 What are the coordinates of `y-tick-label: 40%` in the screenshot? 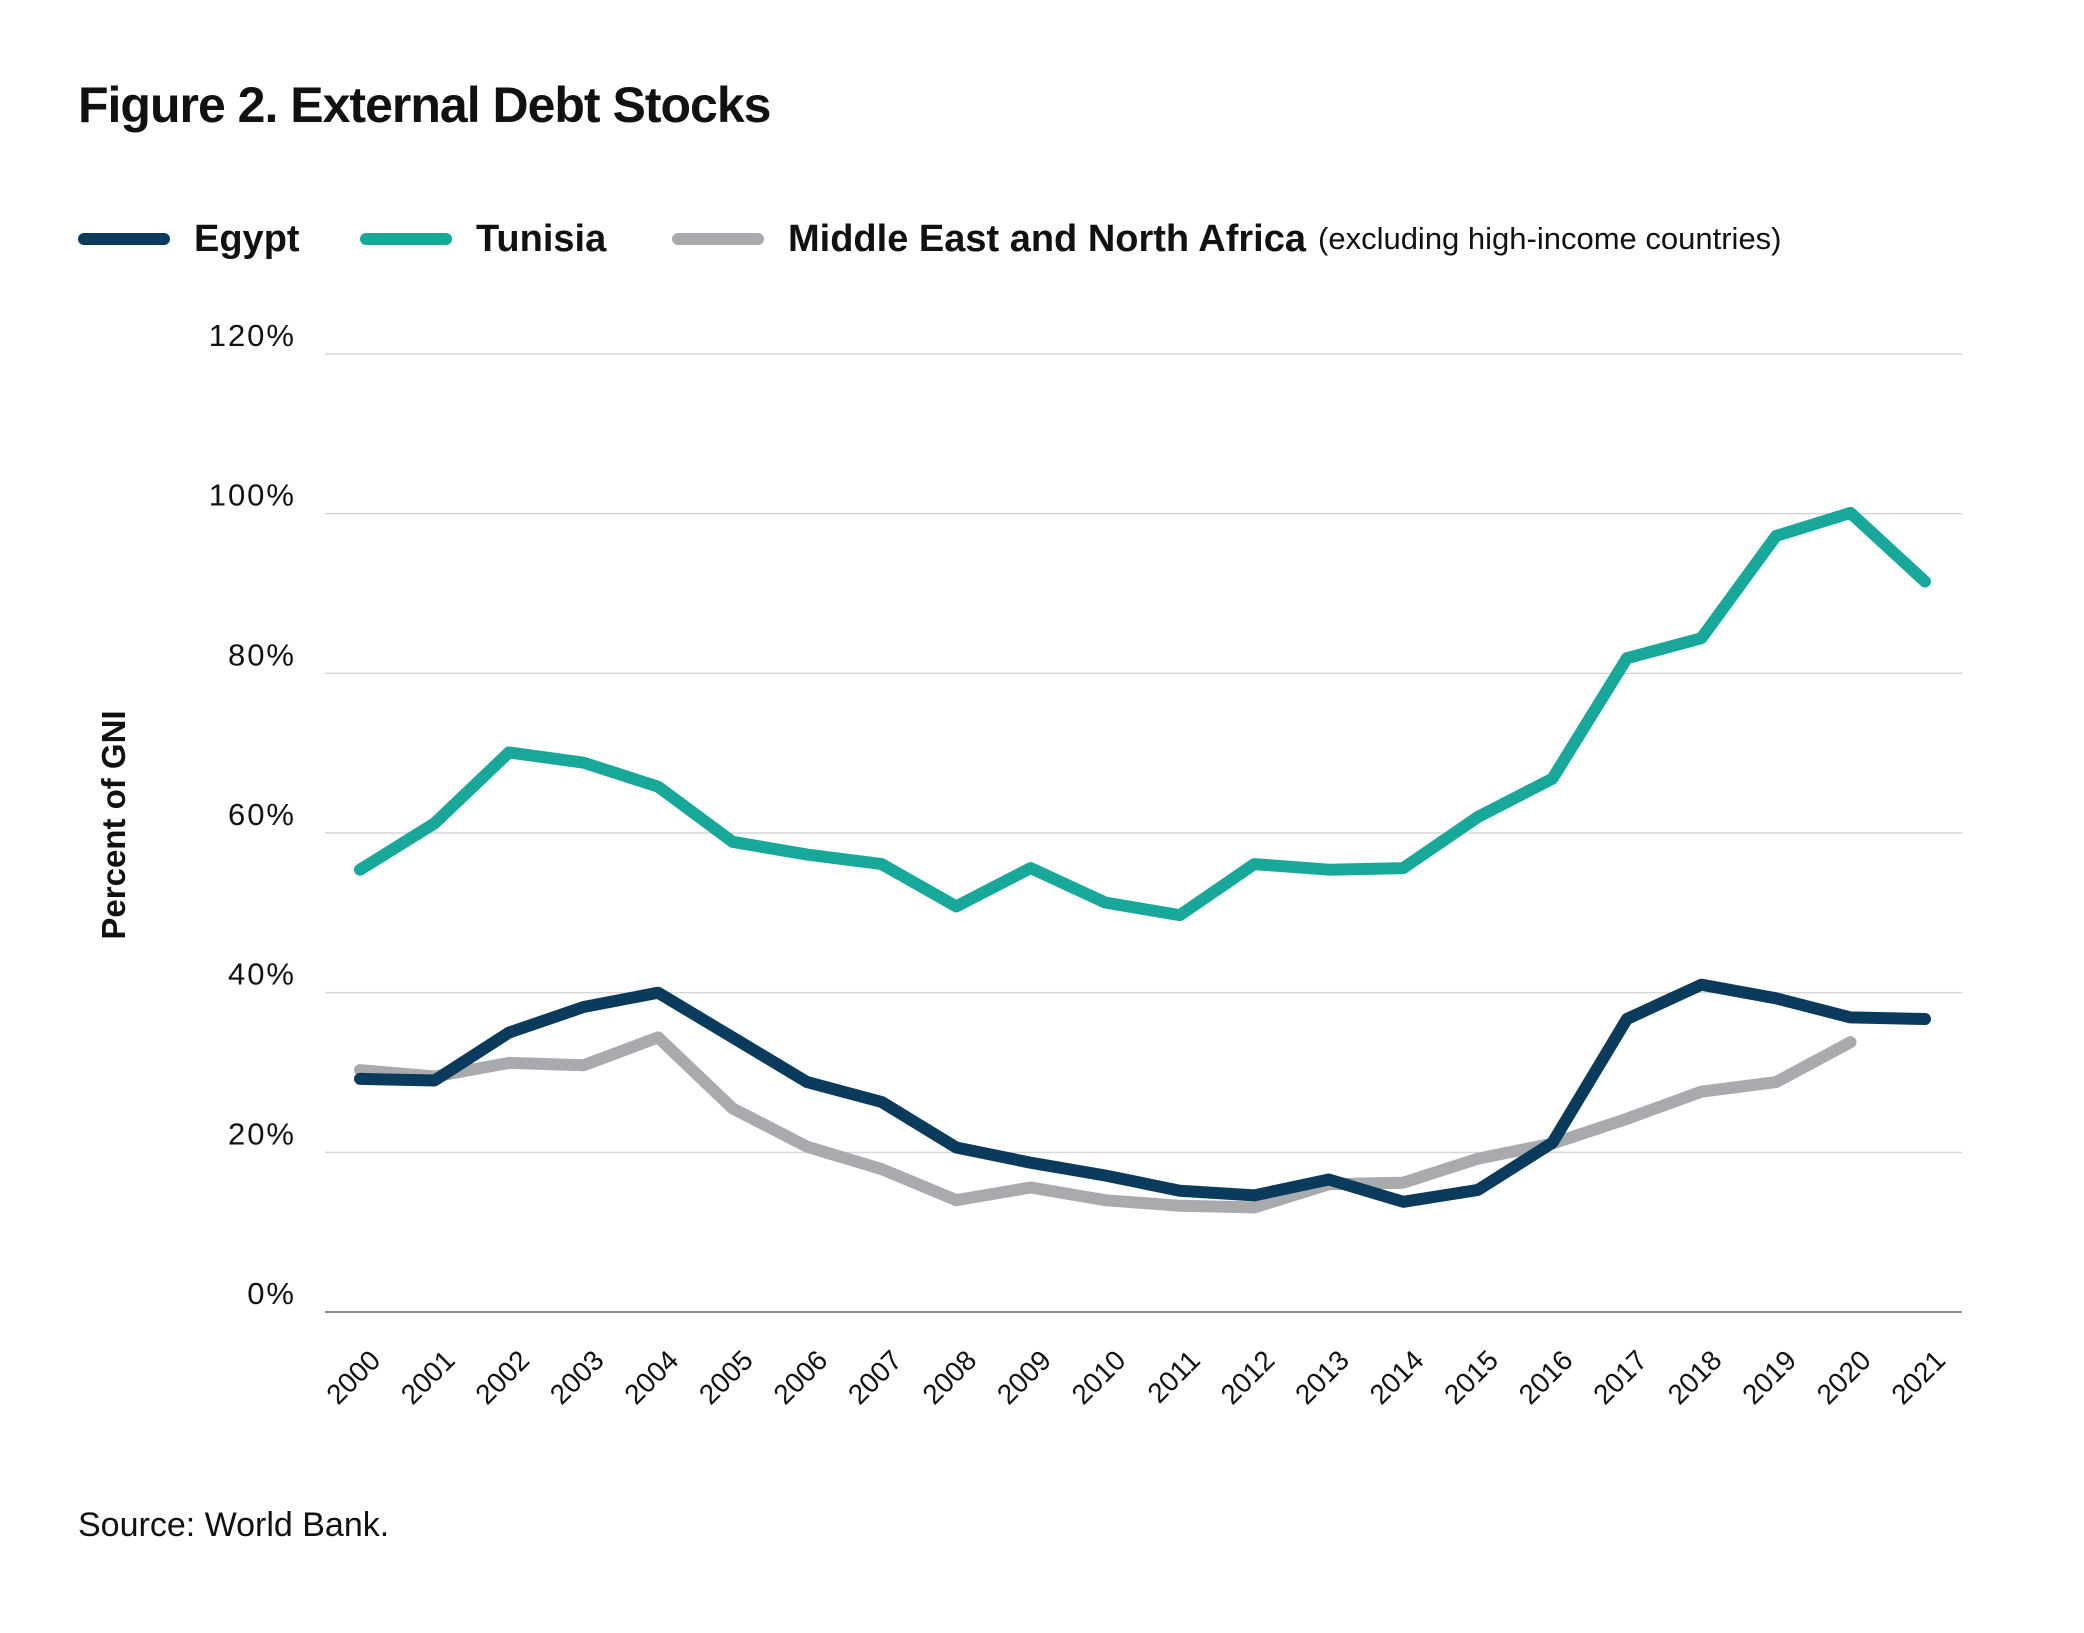 It's located at (262, 974).